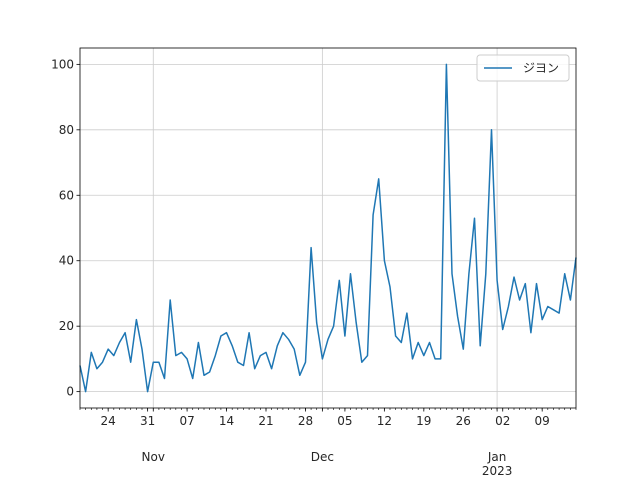 This screenshot has width=640, height=484. I want to click on x-tick-label: 19, so click(423, 421).